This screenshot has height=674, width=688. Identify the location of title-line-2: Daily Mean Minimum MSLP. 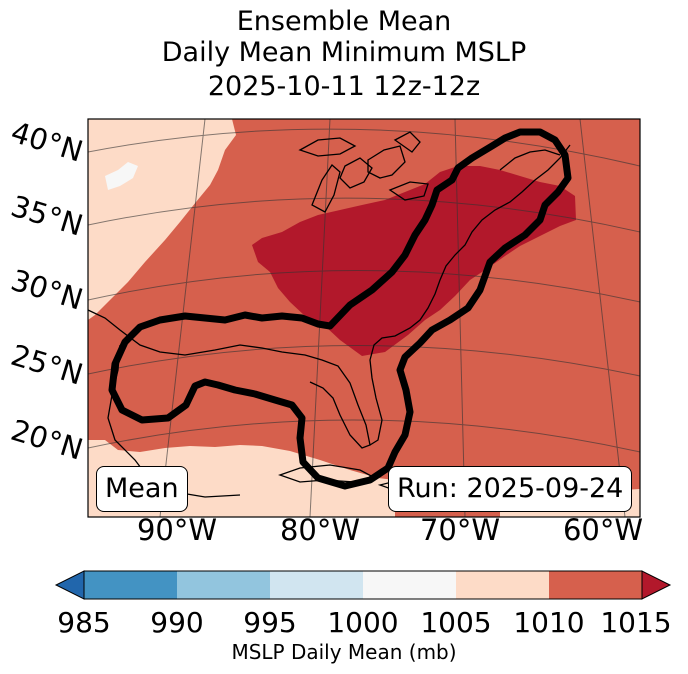
(344, 52).